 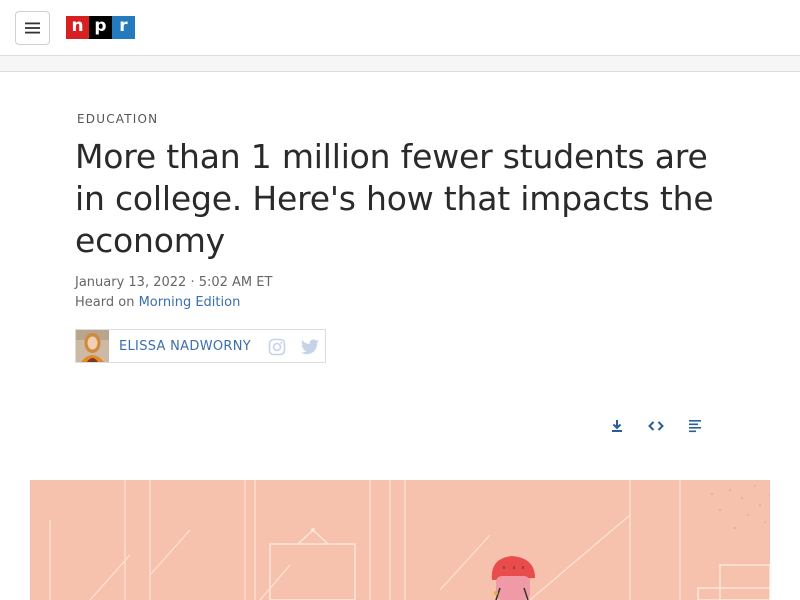 What do you see at coordinates (277, 347) in the screenshot?
I see `instagram-icon` at bounding box center [277, 347].